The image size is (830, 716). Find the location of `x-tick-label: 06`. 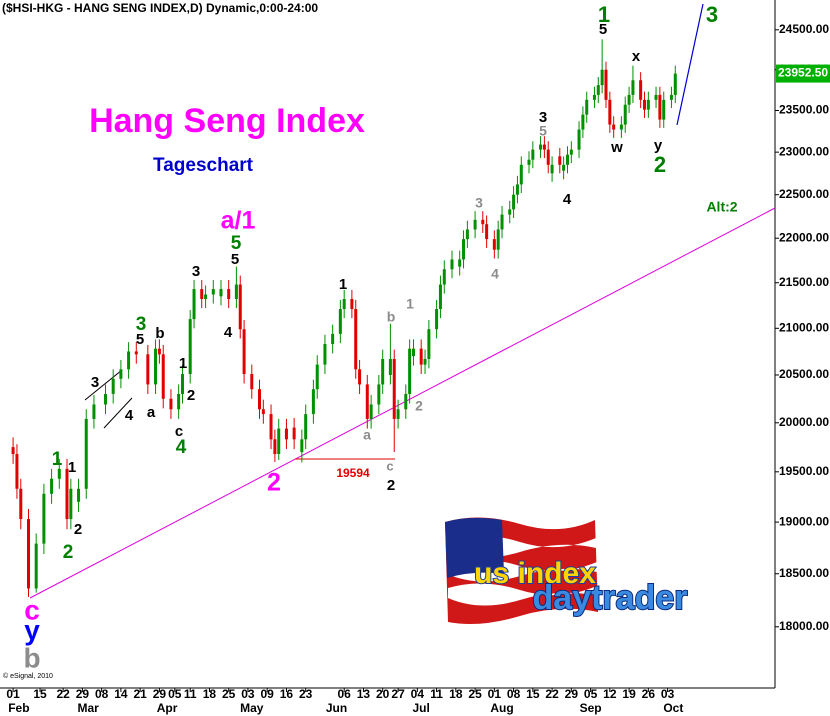

x-tick-label: 06 is located at coordinates (345, 694).